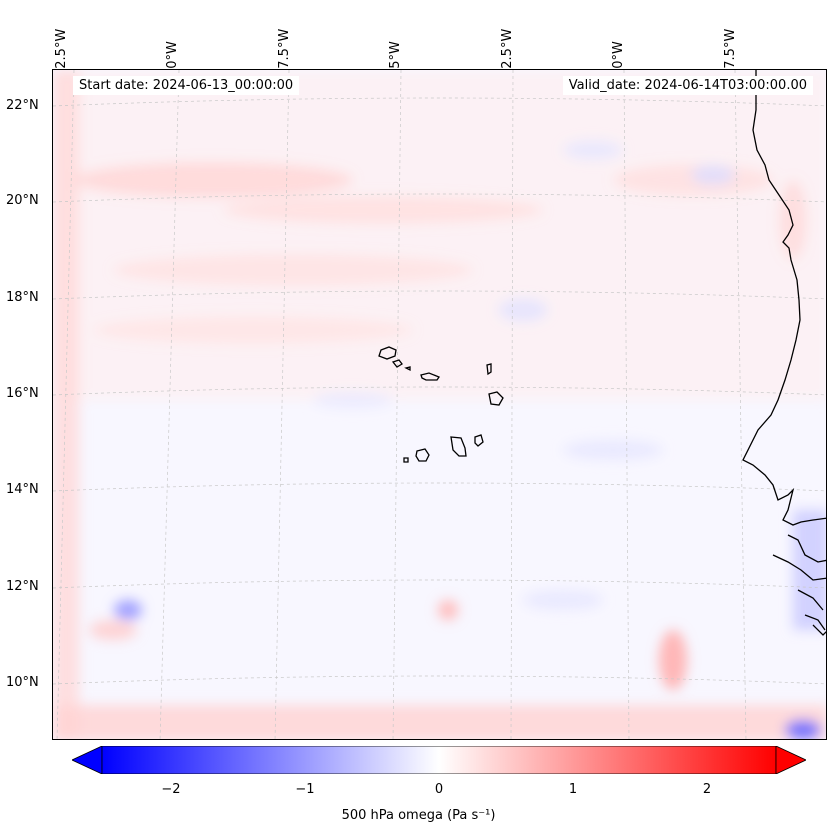 The image size is (837, 839). What do you see at coordinates (22, 200) in the screenshot?
I see `lat-label-20n: 20°N` at bounding box center [22, 200].